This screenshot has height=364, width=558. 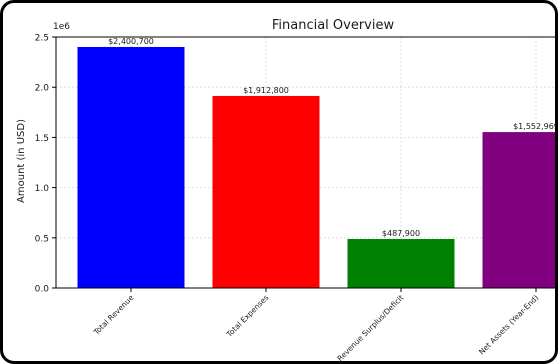 What do you see at coordinates (266, 90) in the screenshot?
I see `data-label: $1,912,800` at bounding box center [266, 90].